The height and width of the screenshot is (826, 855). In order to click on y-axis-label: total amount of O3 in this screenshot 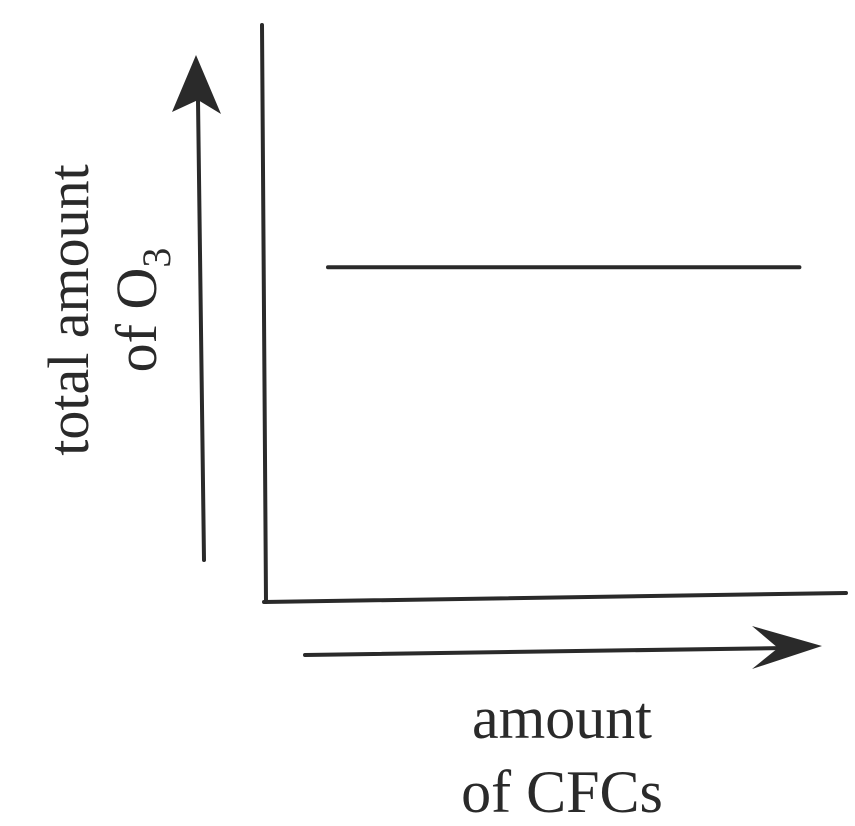, I will do `click(107, 310)`.